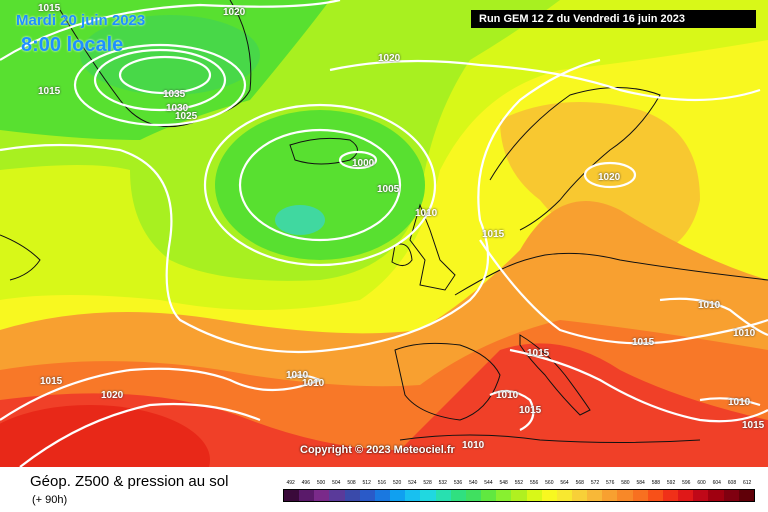 The height and width of the screenshot is (512, 768). I want to click on scale-tick-label: 512, so click(366, 483).